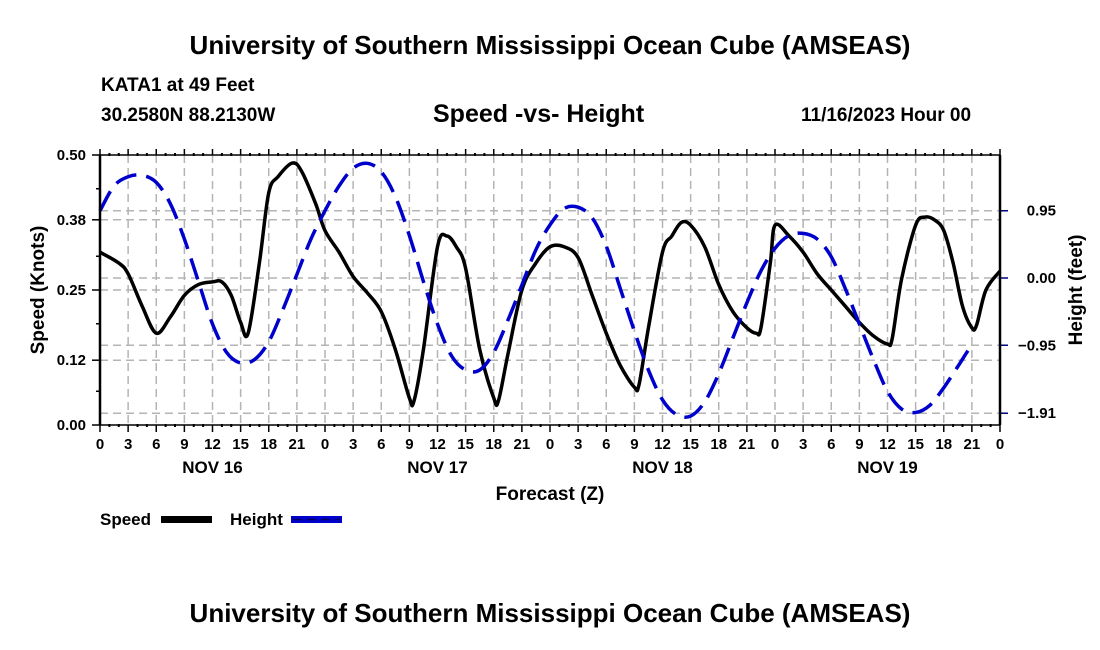 The image size is (1100, 650). What do you see at coordinates (1076, 290) in the screenshot?
I see `y2-axis-title: Height (feet)` at bounding box center [1076, 290].